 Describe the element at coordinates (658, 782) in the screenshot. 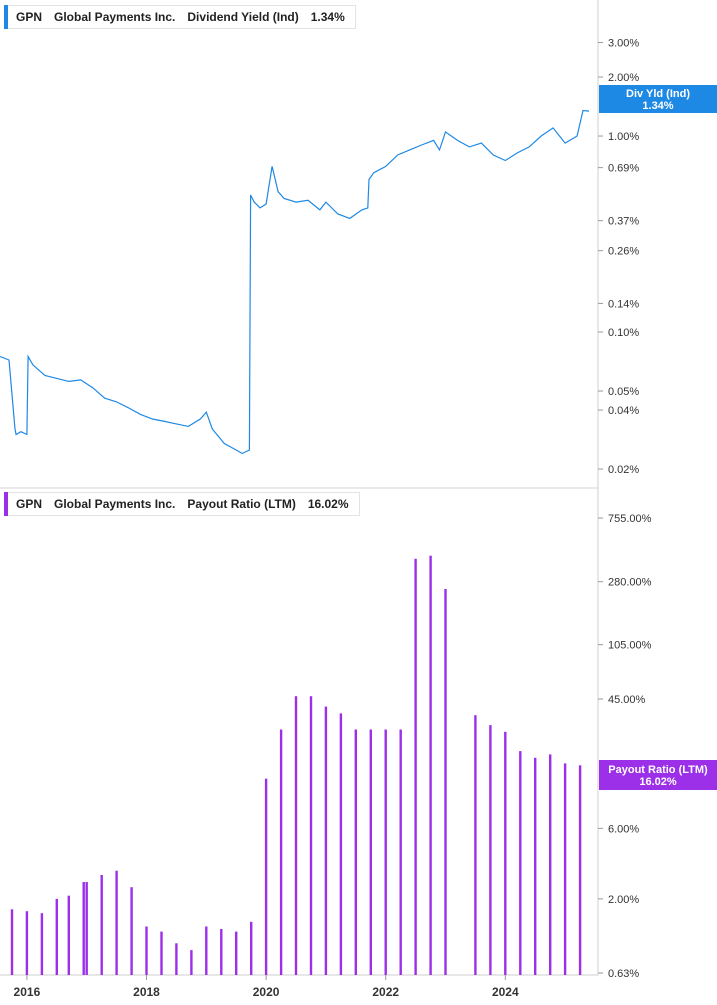

I see `payout-ratio-badge-value: 16.02%` at that location.